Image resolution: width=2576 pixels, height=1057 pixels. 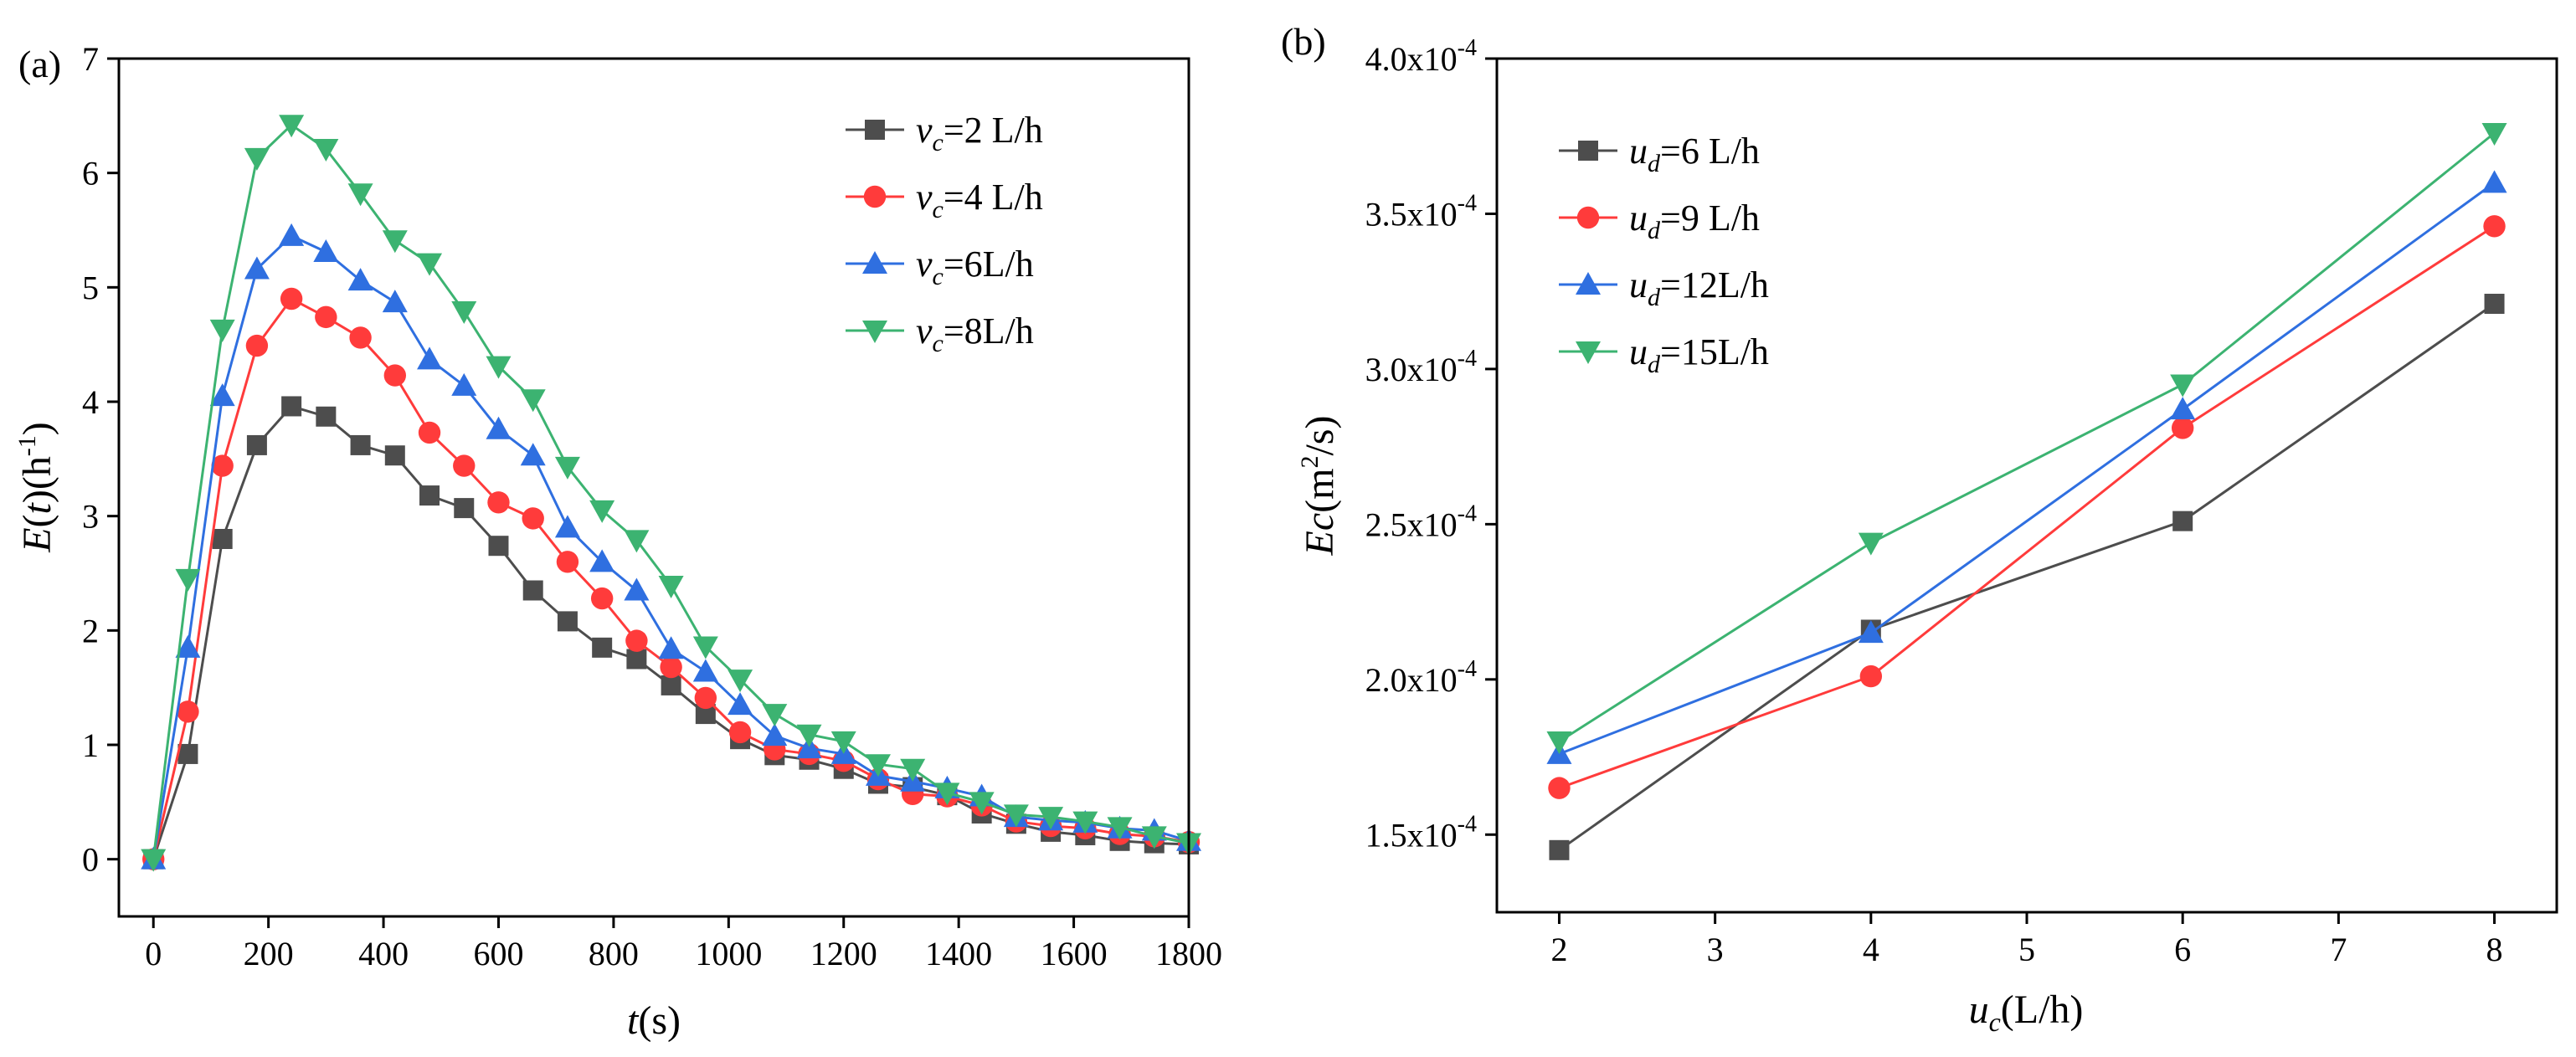 I want to click on panel-label-b: (b), so click(x=1303, y=41).